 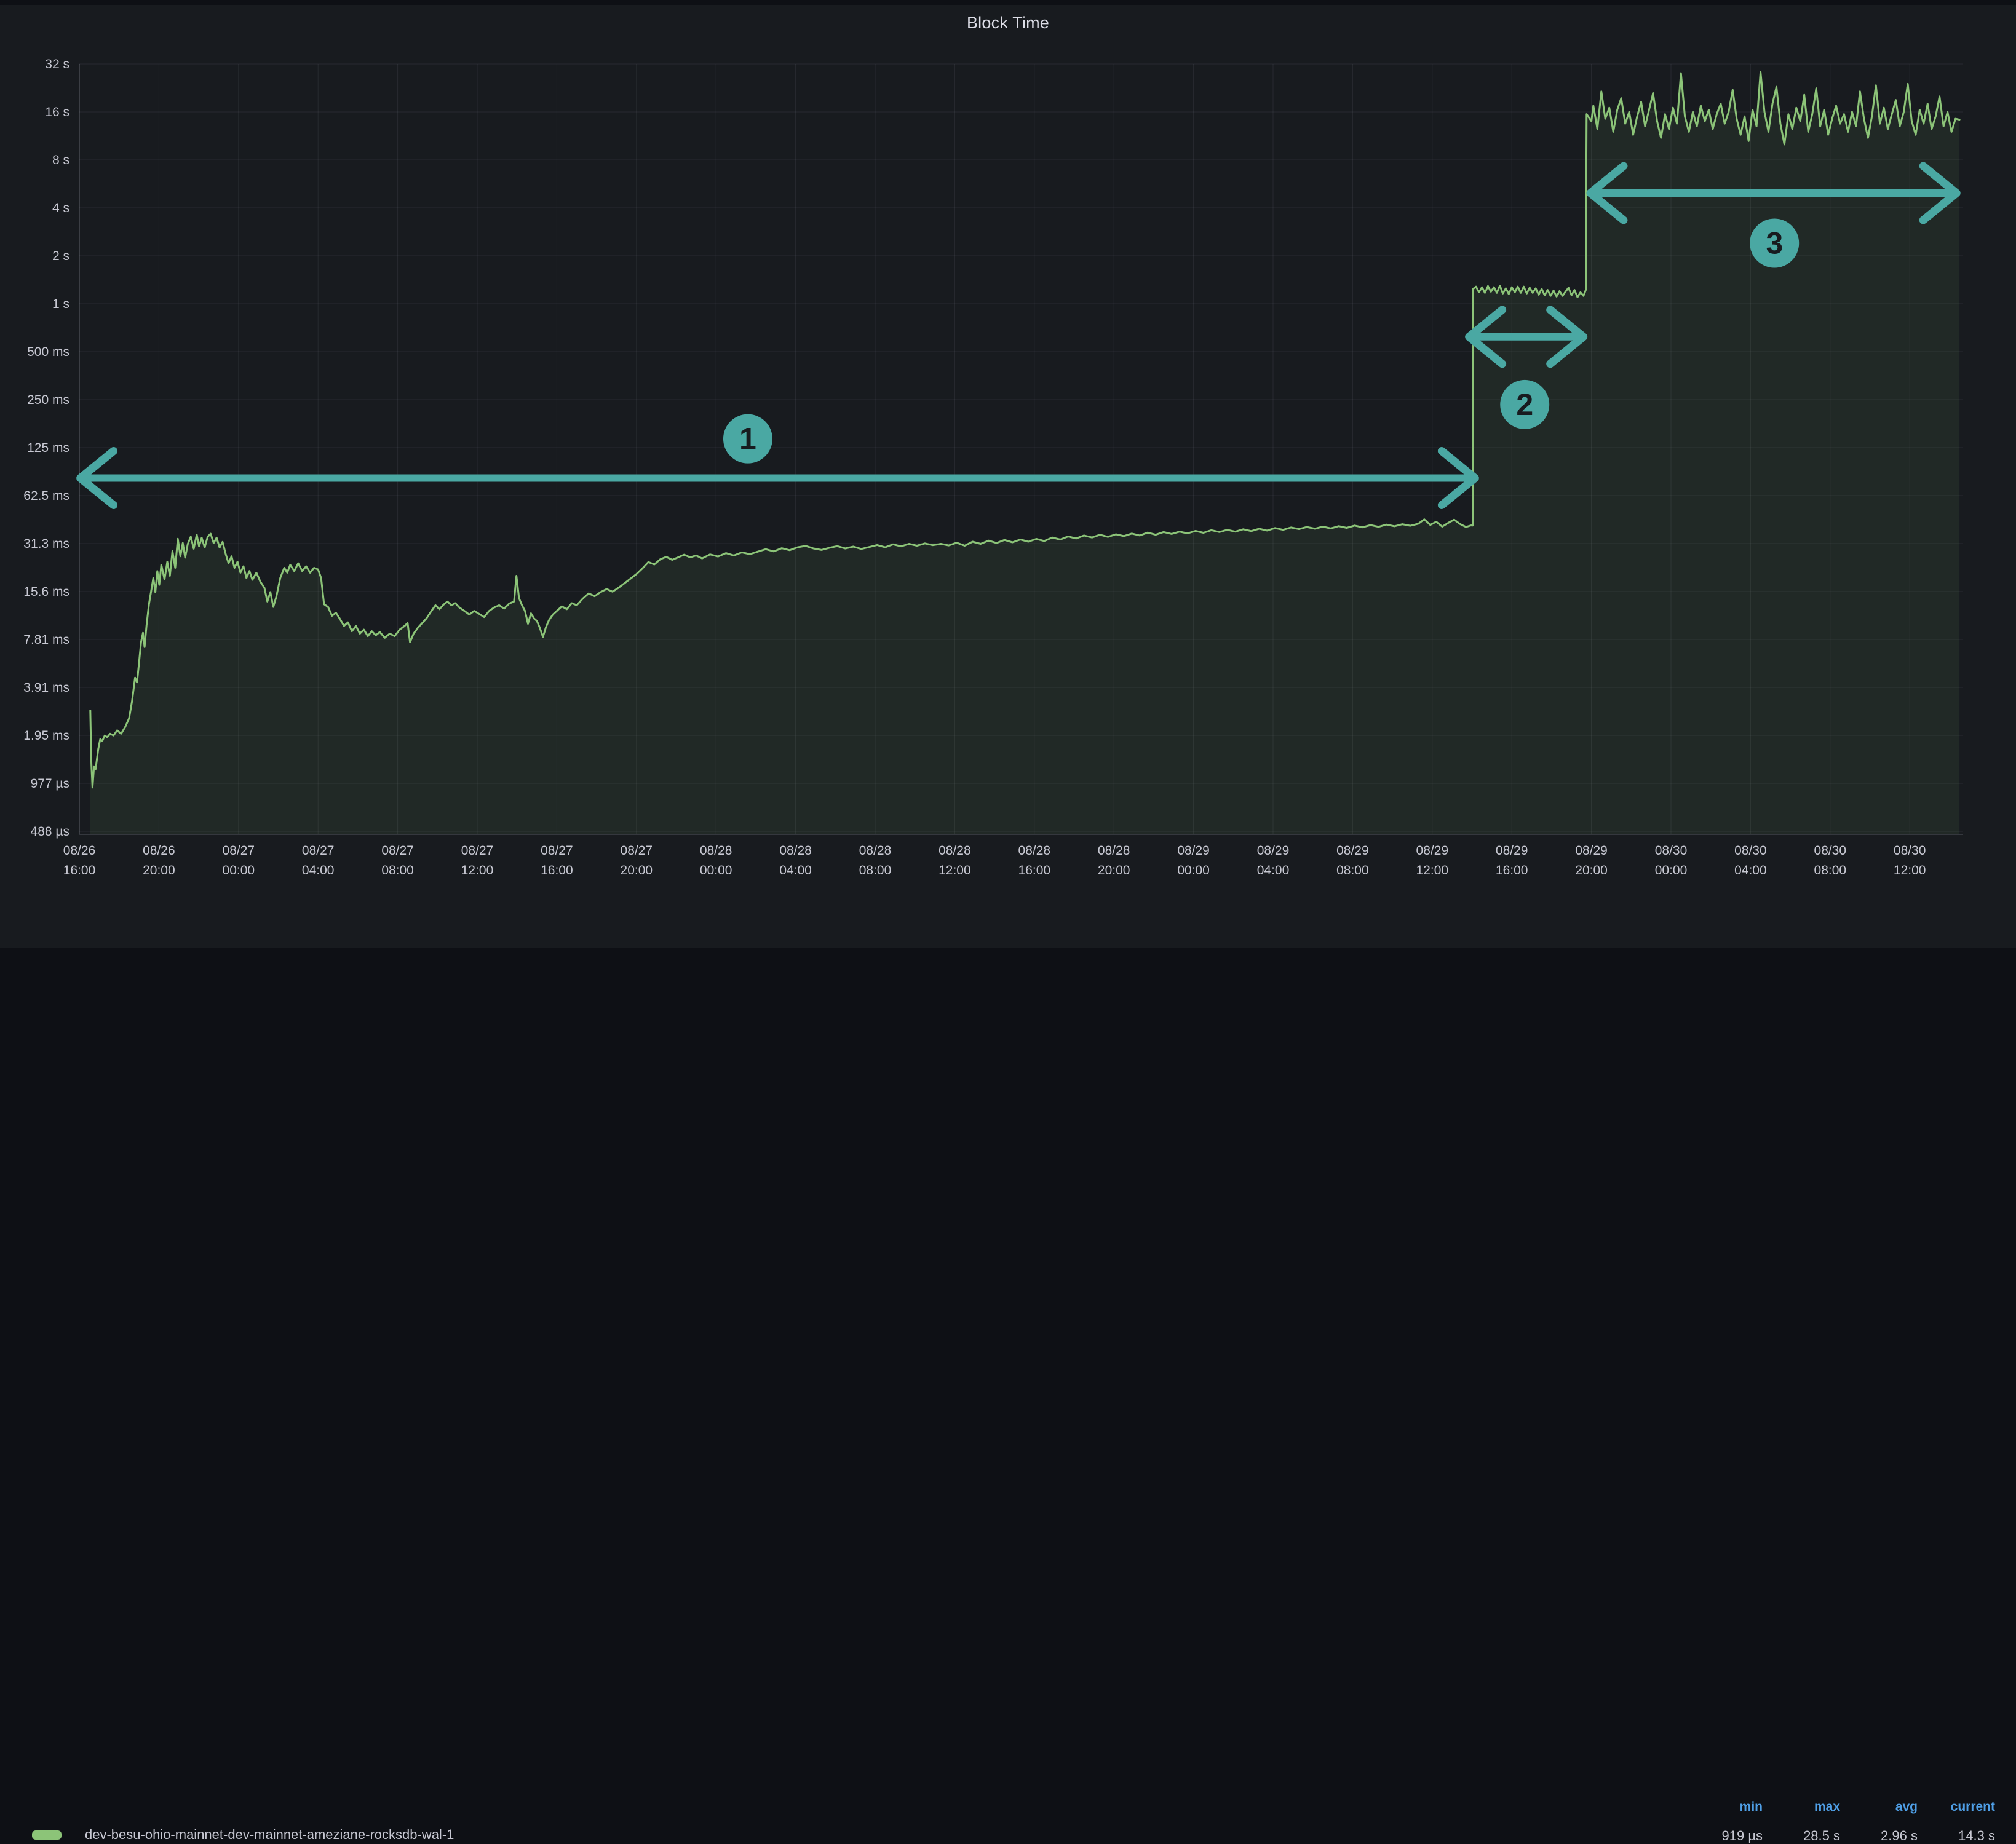 What do you see at coordinates (1732, 1807) in the screenshot?
I see `stat-header-min: min` at bounding box center [1732, 1807].